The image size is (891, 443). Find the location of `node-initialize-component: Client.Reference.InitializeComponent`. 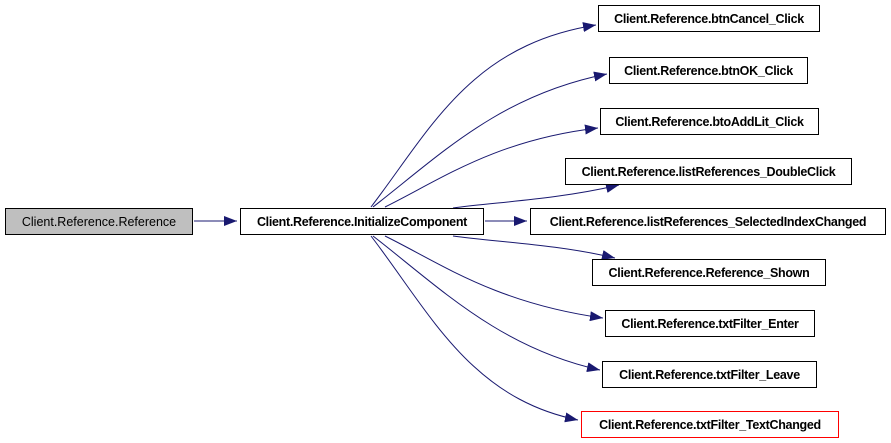

node-initialize-component: Client.Reference.InitializeComponent is located at coordinates (362, 221).